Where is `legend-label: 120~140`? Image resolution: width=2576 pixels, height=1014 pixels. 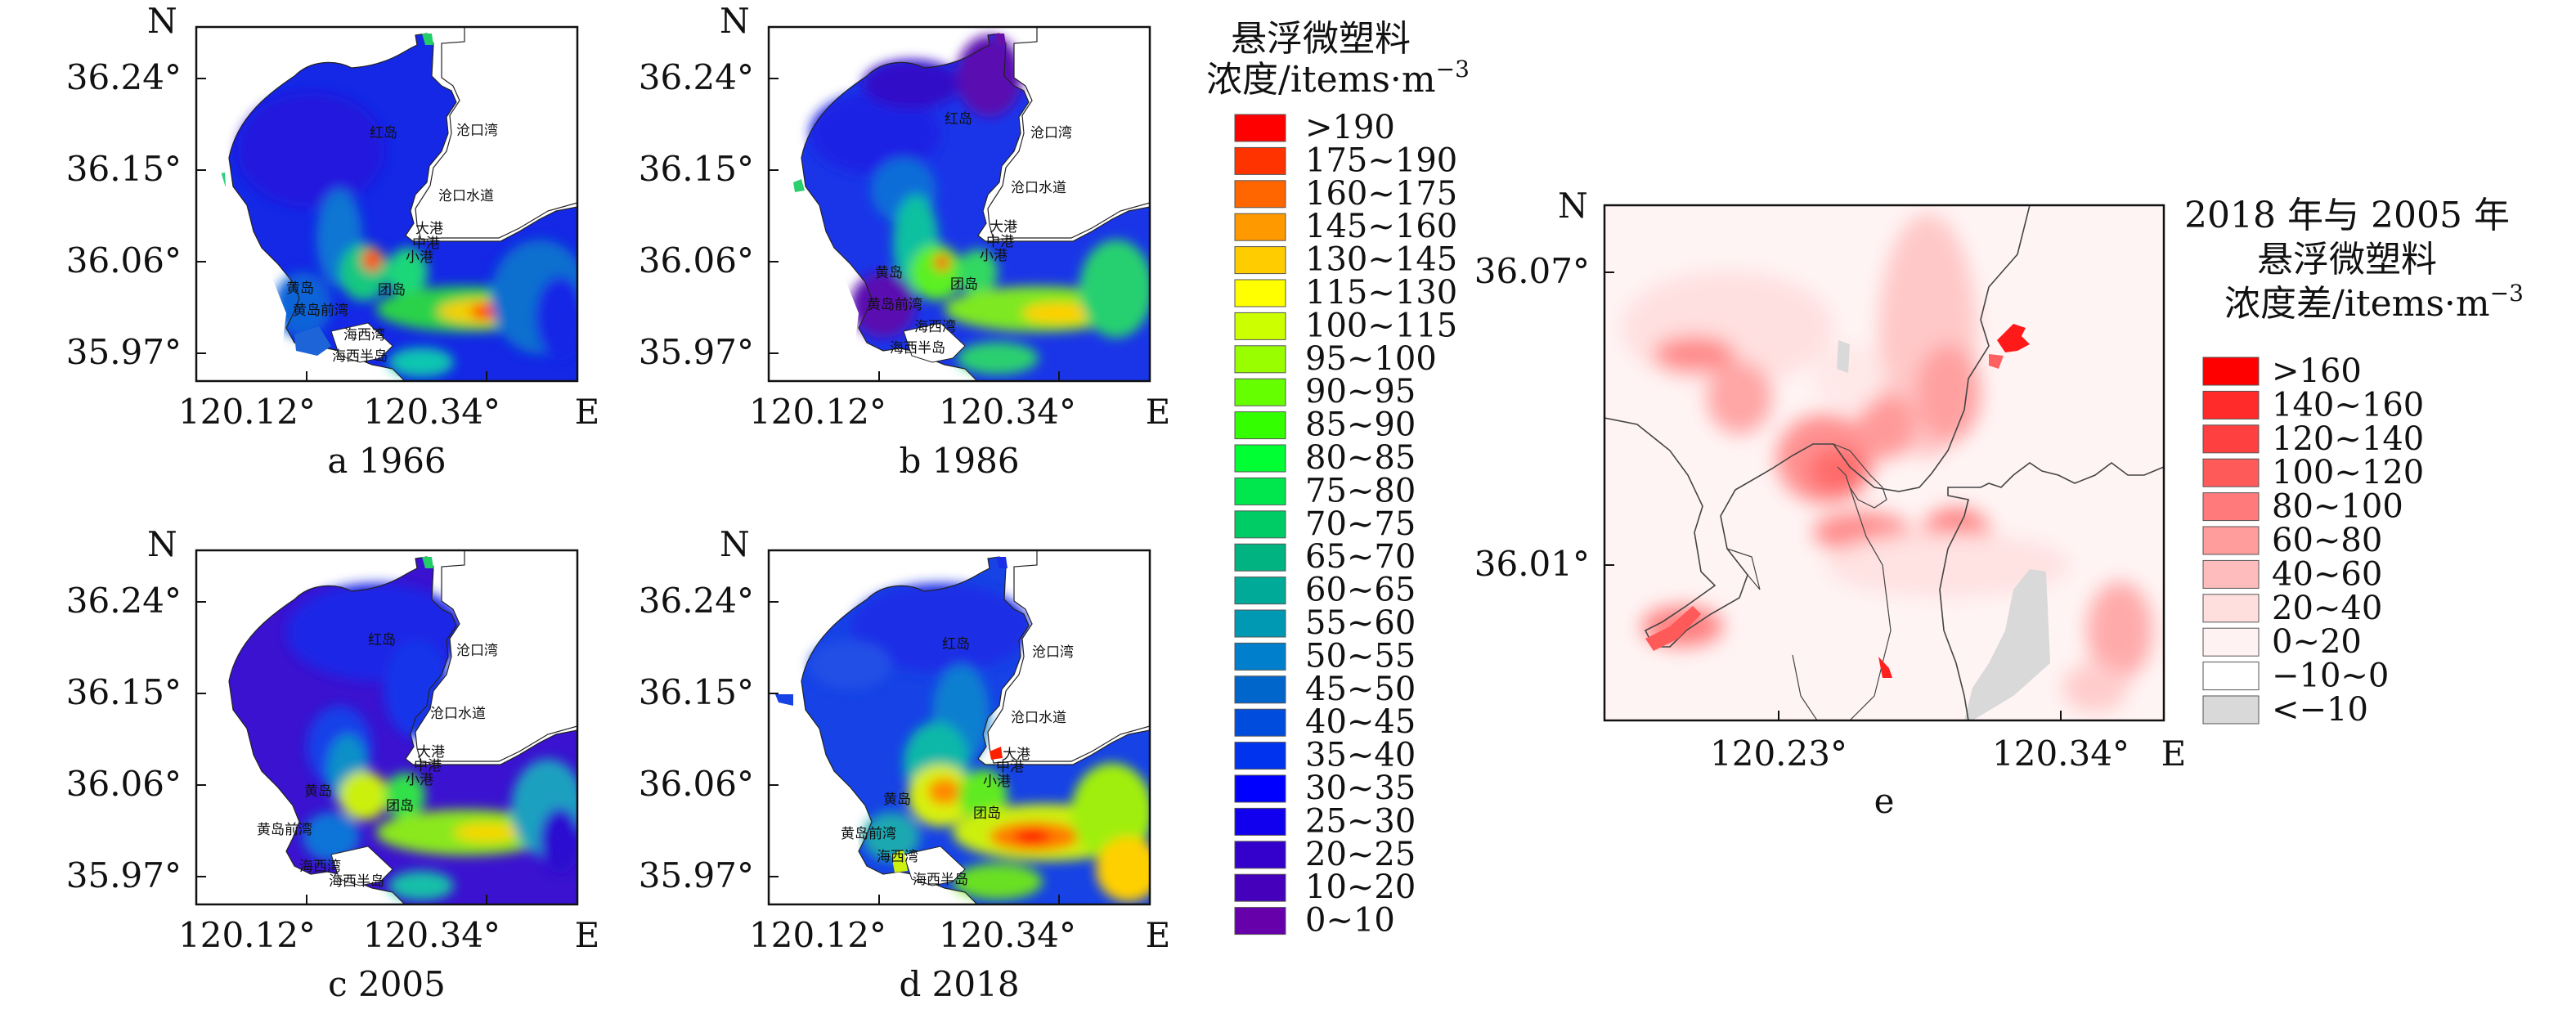 legend-label: 120~140 is located at coordinates (2348, 439).